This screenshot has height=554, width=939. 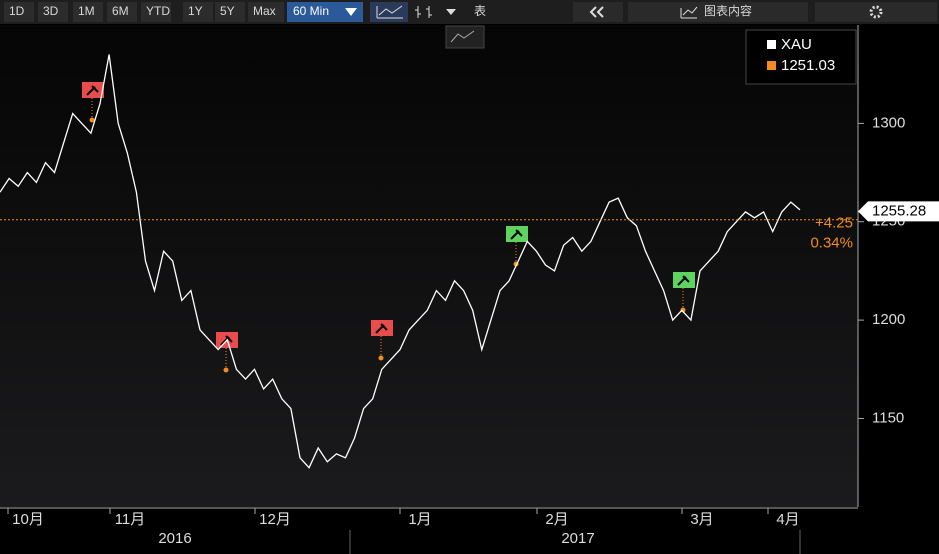 What do you see at coordinates (831, 243) in the screenshot?
I see `change-pct: 0.34%` at bounding box center [831, 243].